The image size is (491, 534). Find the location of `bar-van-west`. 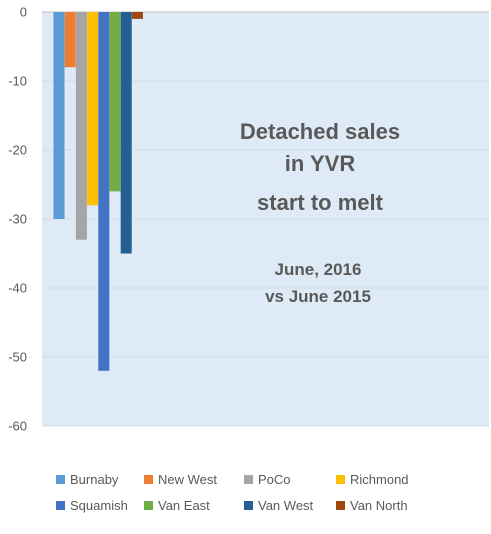

bar-van-west is located at coordinates (126, 133).